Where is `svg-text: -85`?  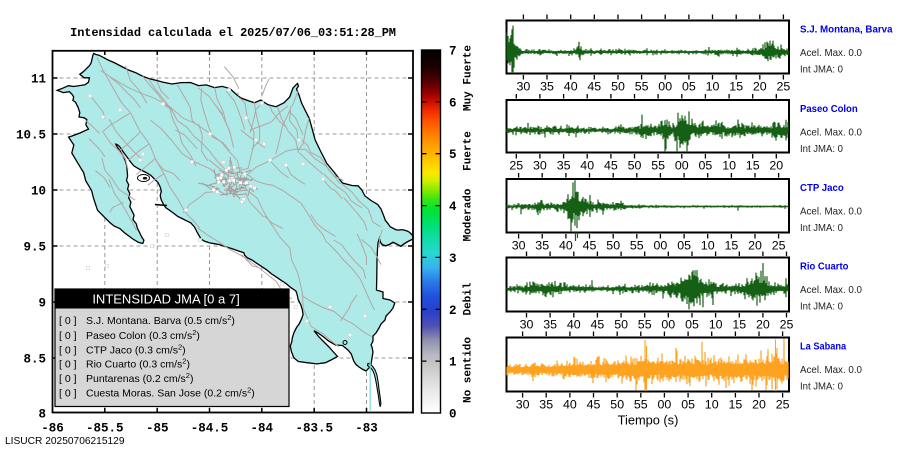 svg-text: -85 is located at coordinates (157, 429).